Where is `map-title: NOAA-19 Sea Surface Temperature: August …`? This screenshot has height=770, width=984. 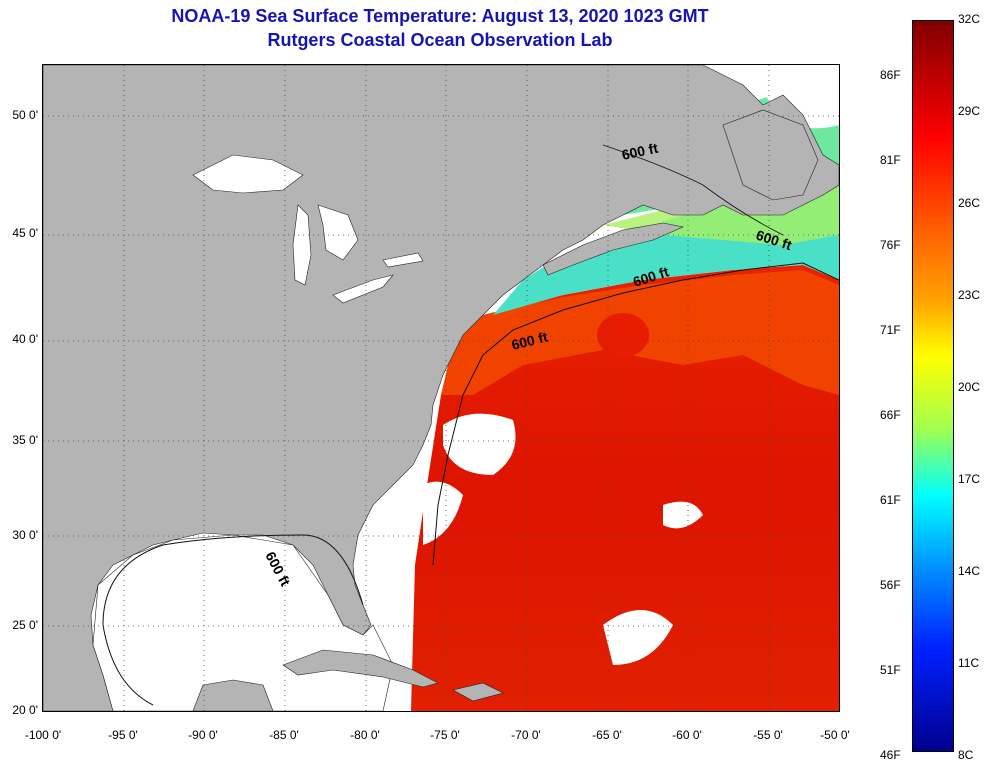
map-title: NOAA-19 Sea Surface Temperature: August … is located at coordinates (440, 16).